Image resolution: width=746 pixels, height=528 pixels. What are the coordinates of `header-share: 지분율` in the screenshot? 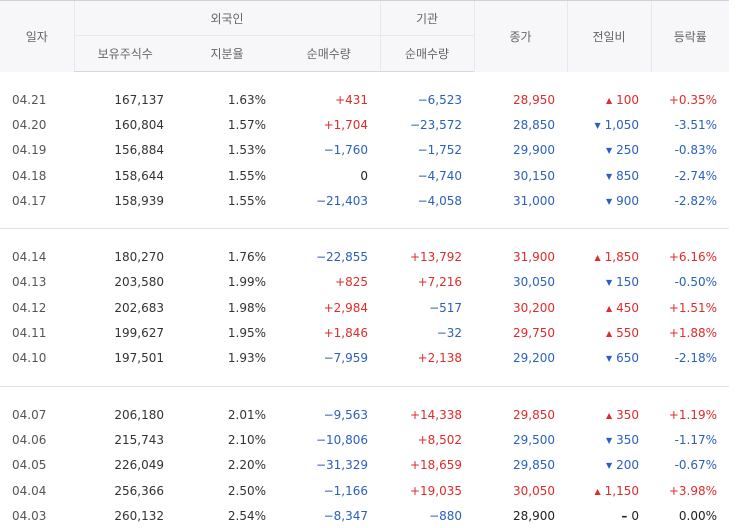 It's located at (227, 54).